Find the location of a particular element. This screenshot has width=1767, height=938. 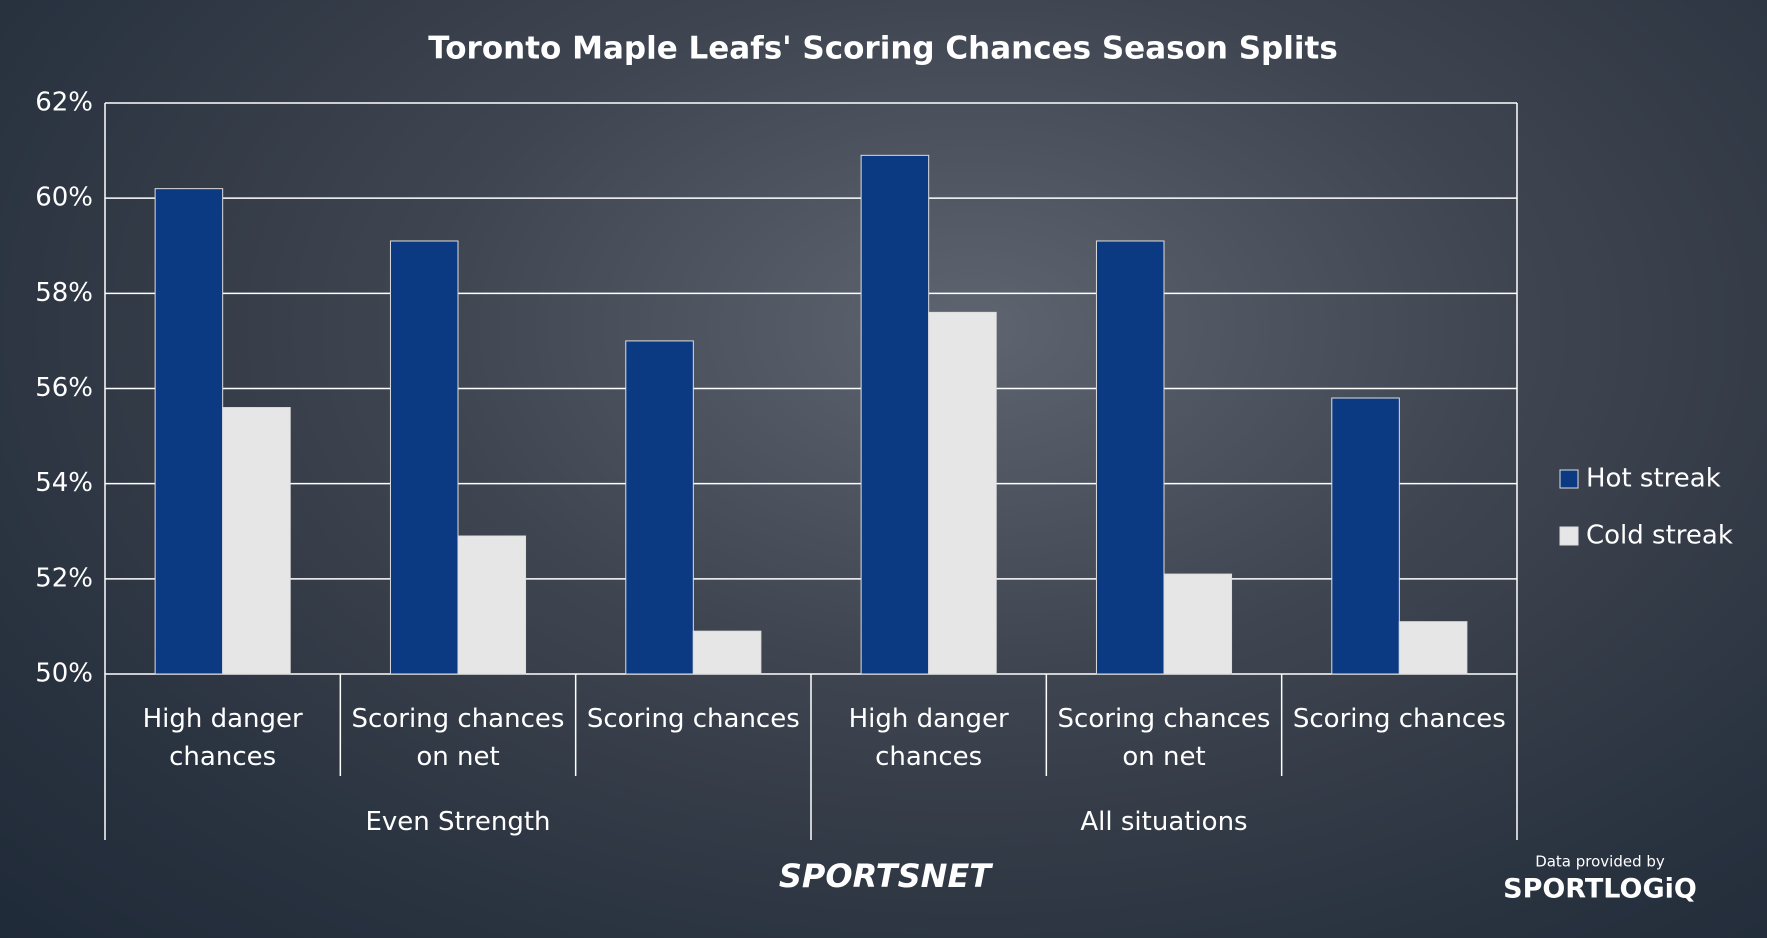

group-label: All situations is located at coordinates (1164, 822).